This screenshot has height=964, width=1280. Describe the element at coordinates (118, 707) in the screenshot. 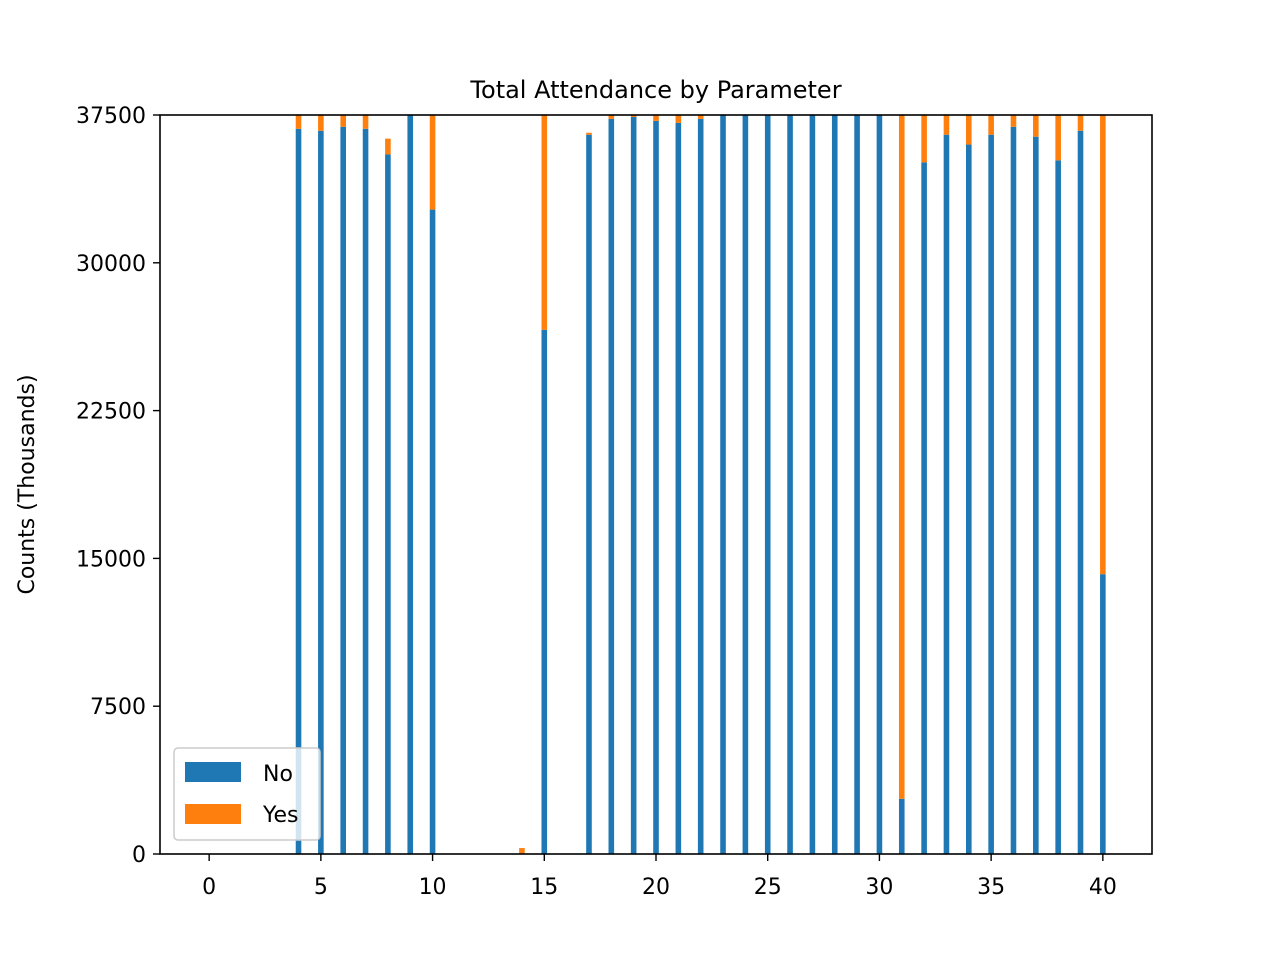

I see `y-tick-label-7500: 7500` at that location.